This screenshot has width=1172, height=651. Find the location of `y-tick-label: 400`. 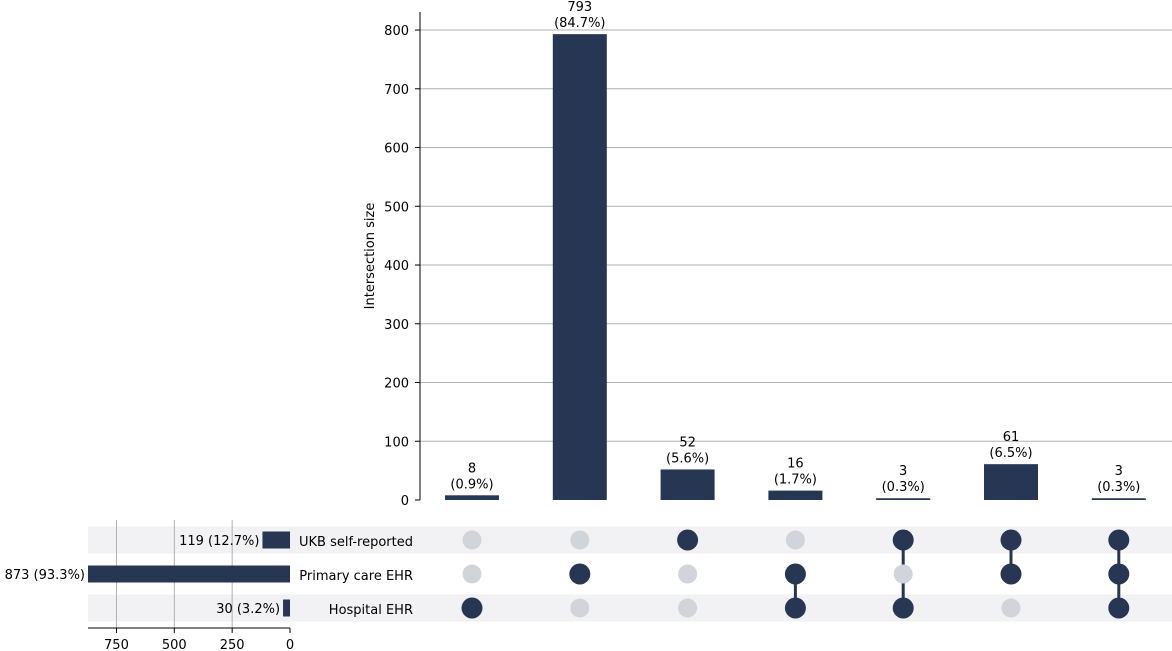

y-tick-label: 400 is located at coordinates (396, 266).